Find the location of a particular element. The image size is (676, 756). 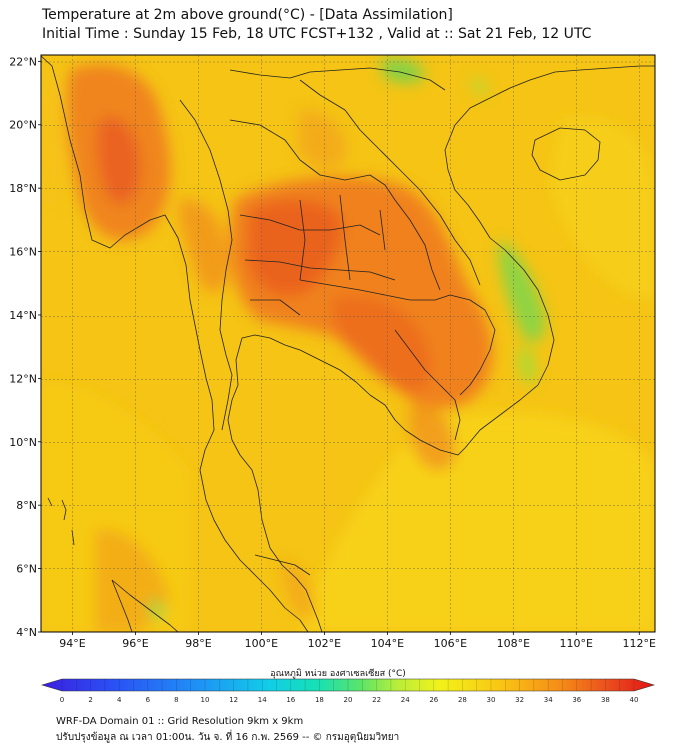

border-myanmar-thailand is located at coordinates (206, 265).